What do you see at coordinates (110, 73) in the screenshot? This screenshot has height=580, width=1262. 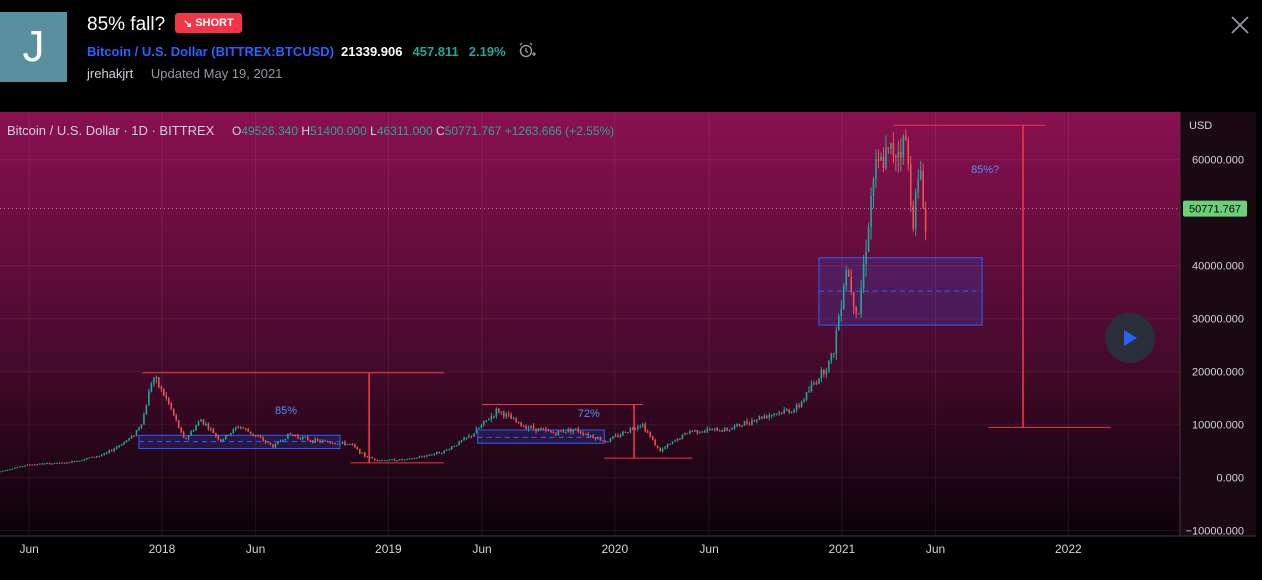 I see `author-name: jrehakjrt` at bounding box center [110, 73].